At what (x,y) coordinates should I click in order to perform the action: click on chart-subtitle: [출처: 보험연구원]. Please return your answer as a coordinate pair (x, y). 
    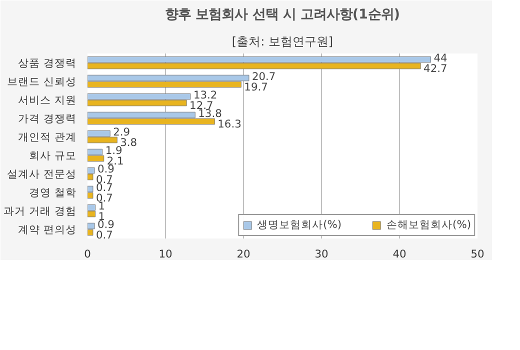
    Looking at the image, I should click on (283, 41).